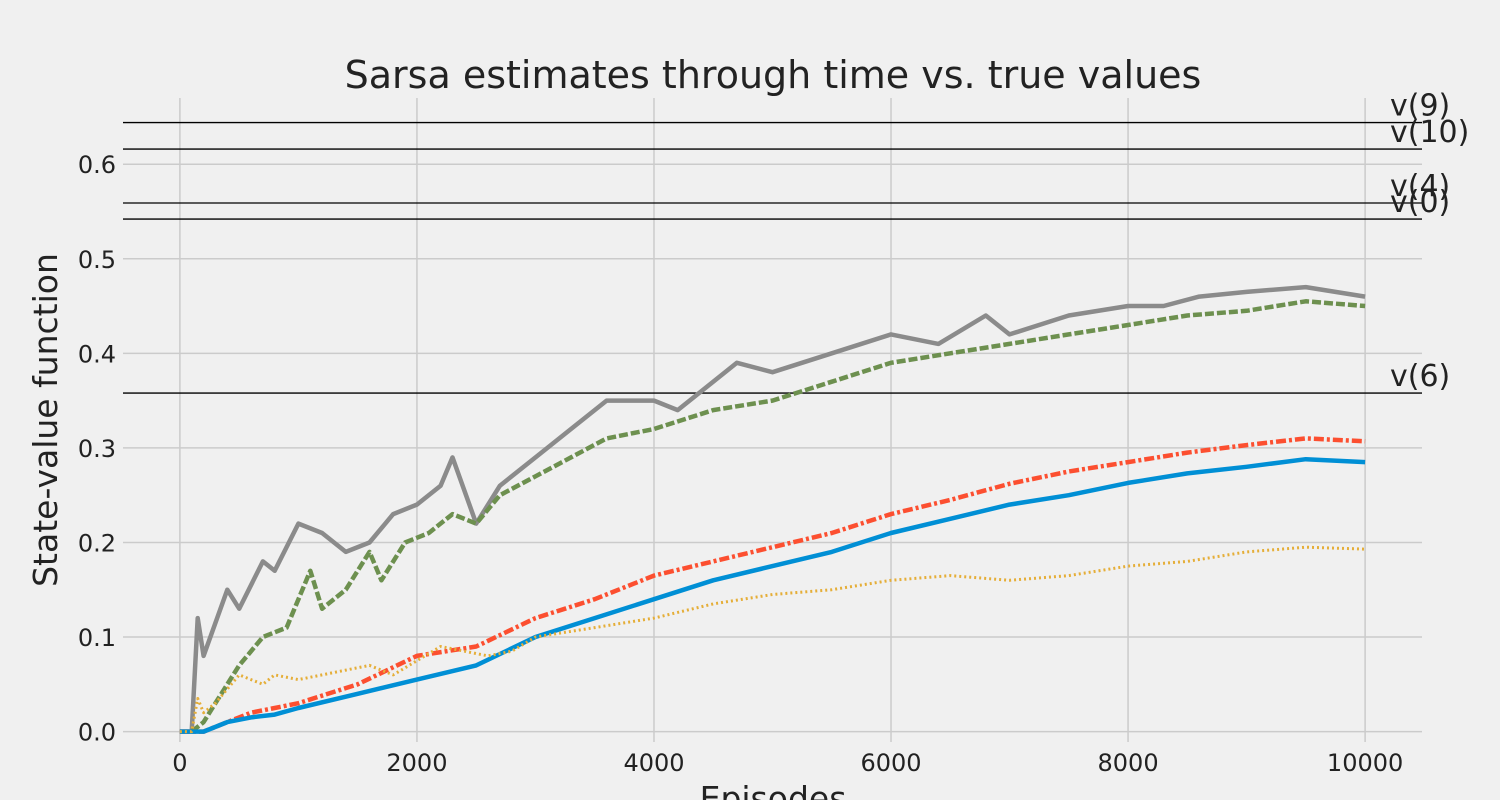  I want to click on y-tick-label: 0.3, so click(97, 449).